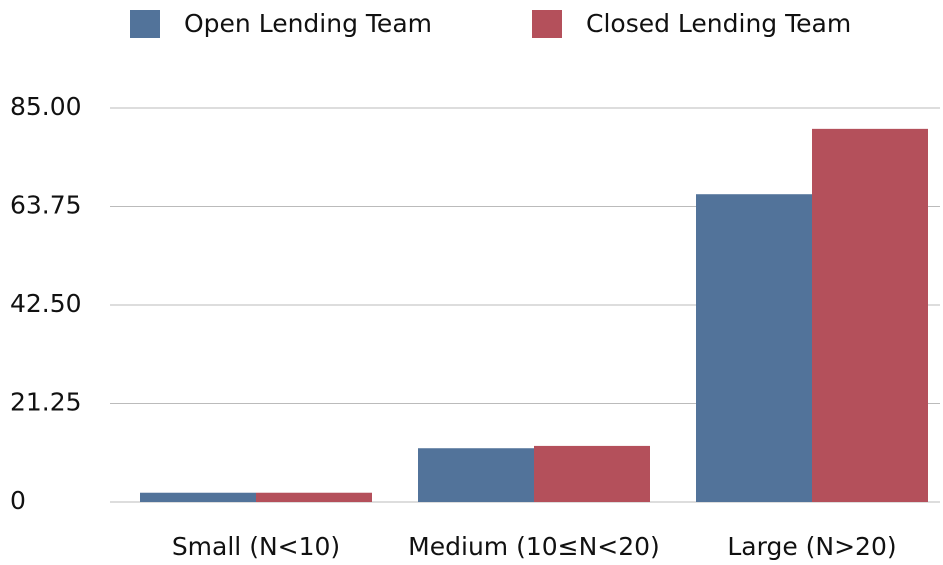  Describe the element at coordinates (811, 546) in the screenshot. I see `x-tick-label: Large (N>20)` at that location.